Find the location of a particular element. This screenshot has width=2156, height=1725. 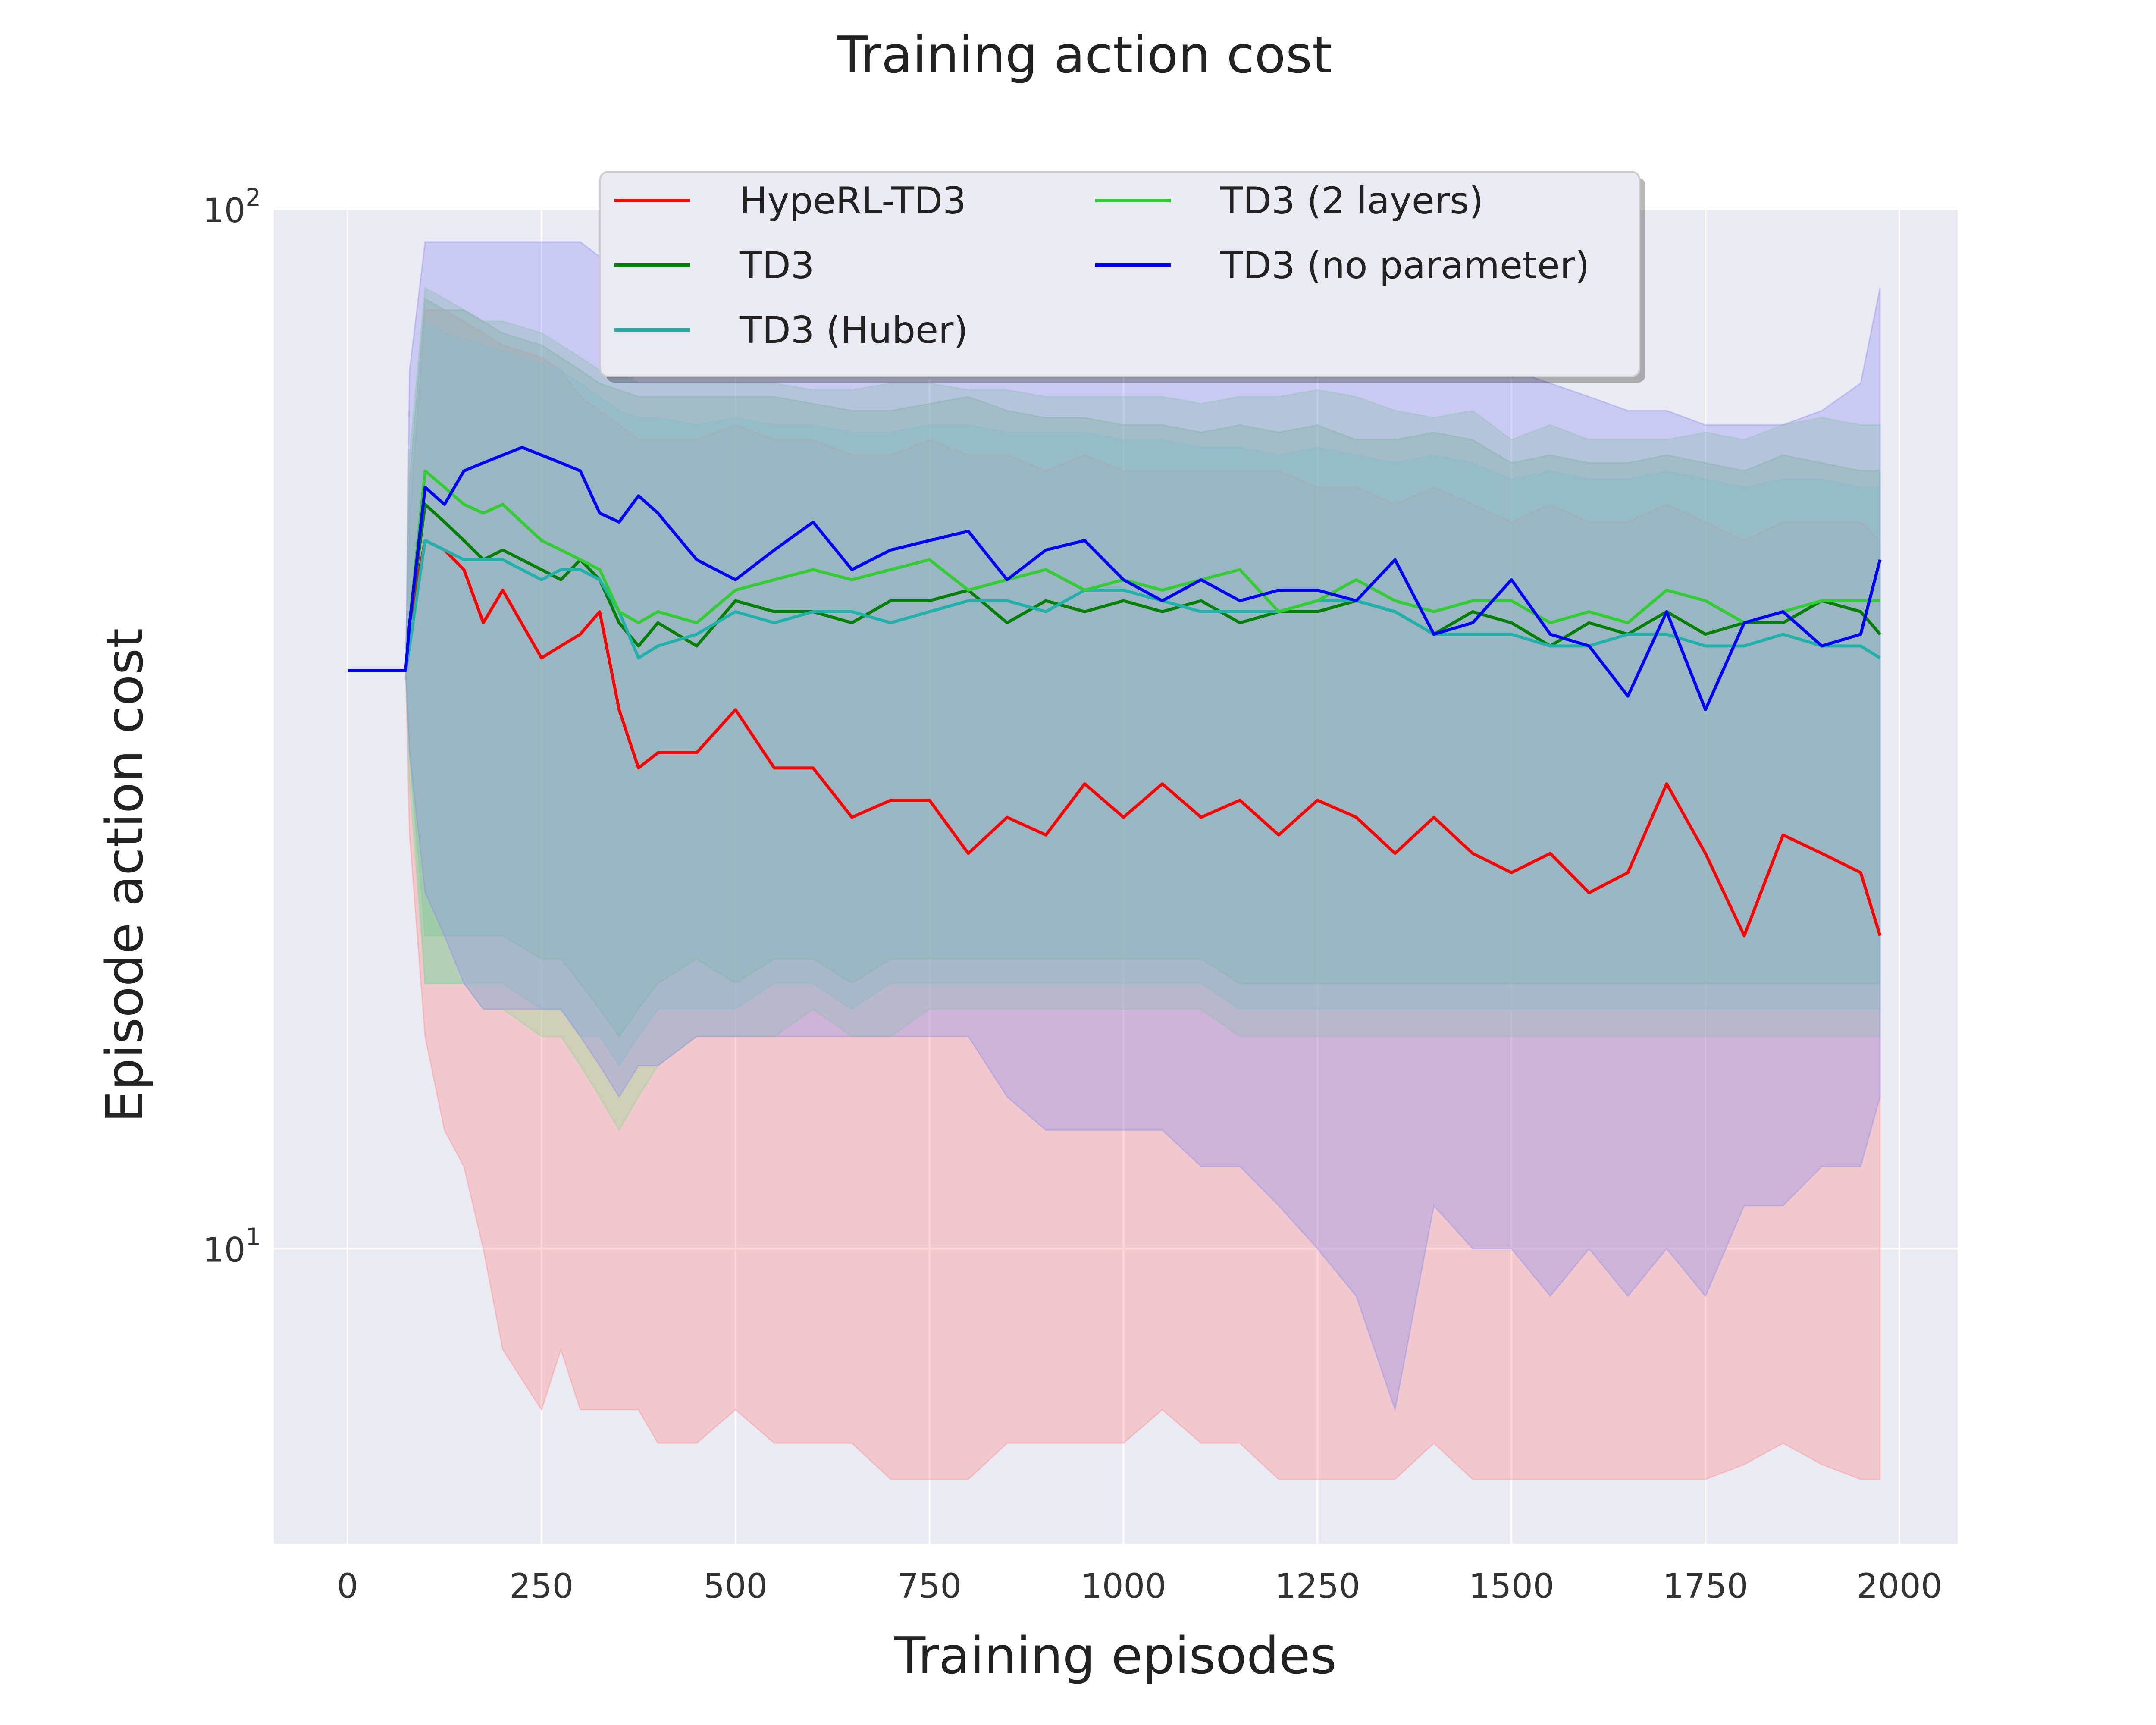

legend-label: TD3 (Huber) is located at coordinates (853, 330).